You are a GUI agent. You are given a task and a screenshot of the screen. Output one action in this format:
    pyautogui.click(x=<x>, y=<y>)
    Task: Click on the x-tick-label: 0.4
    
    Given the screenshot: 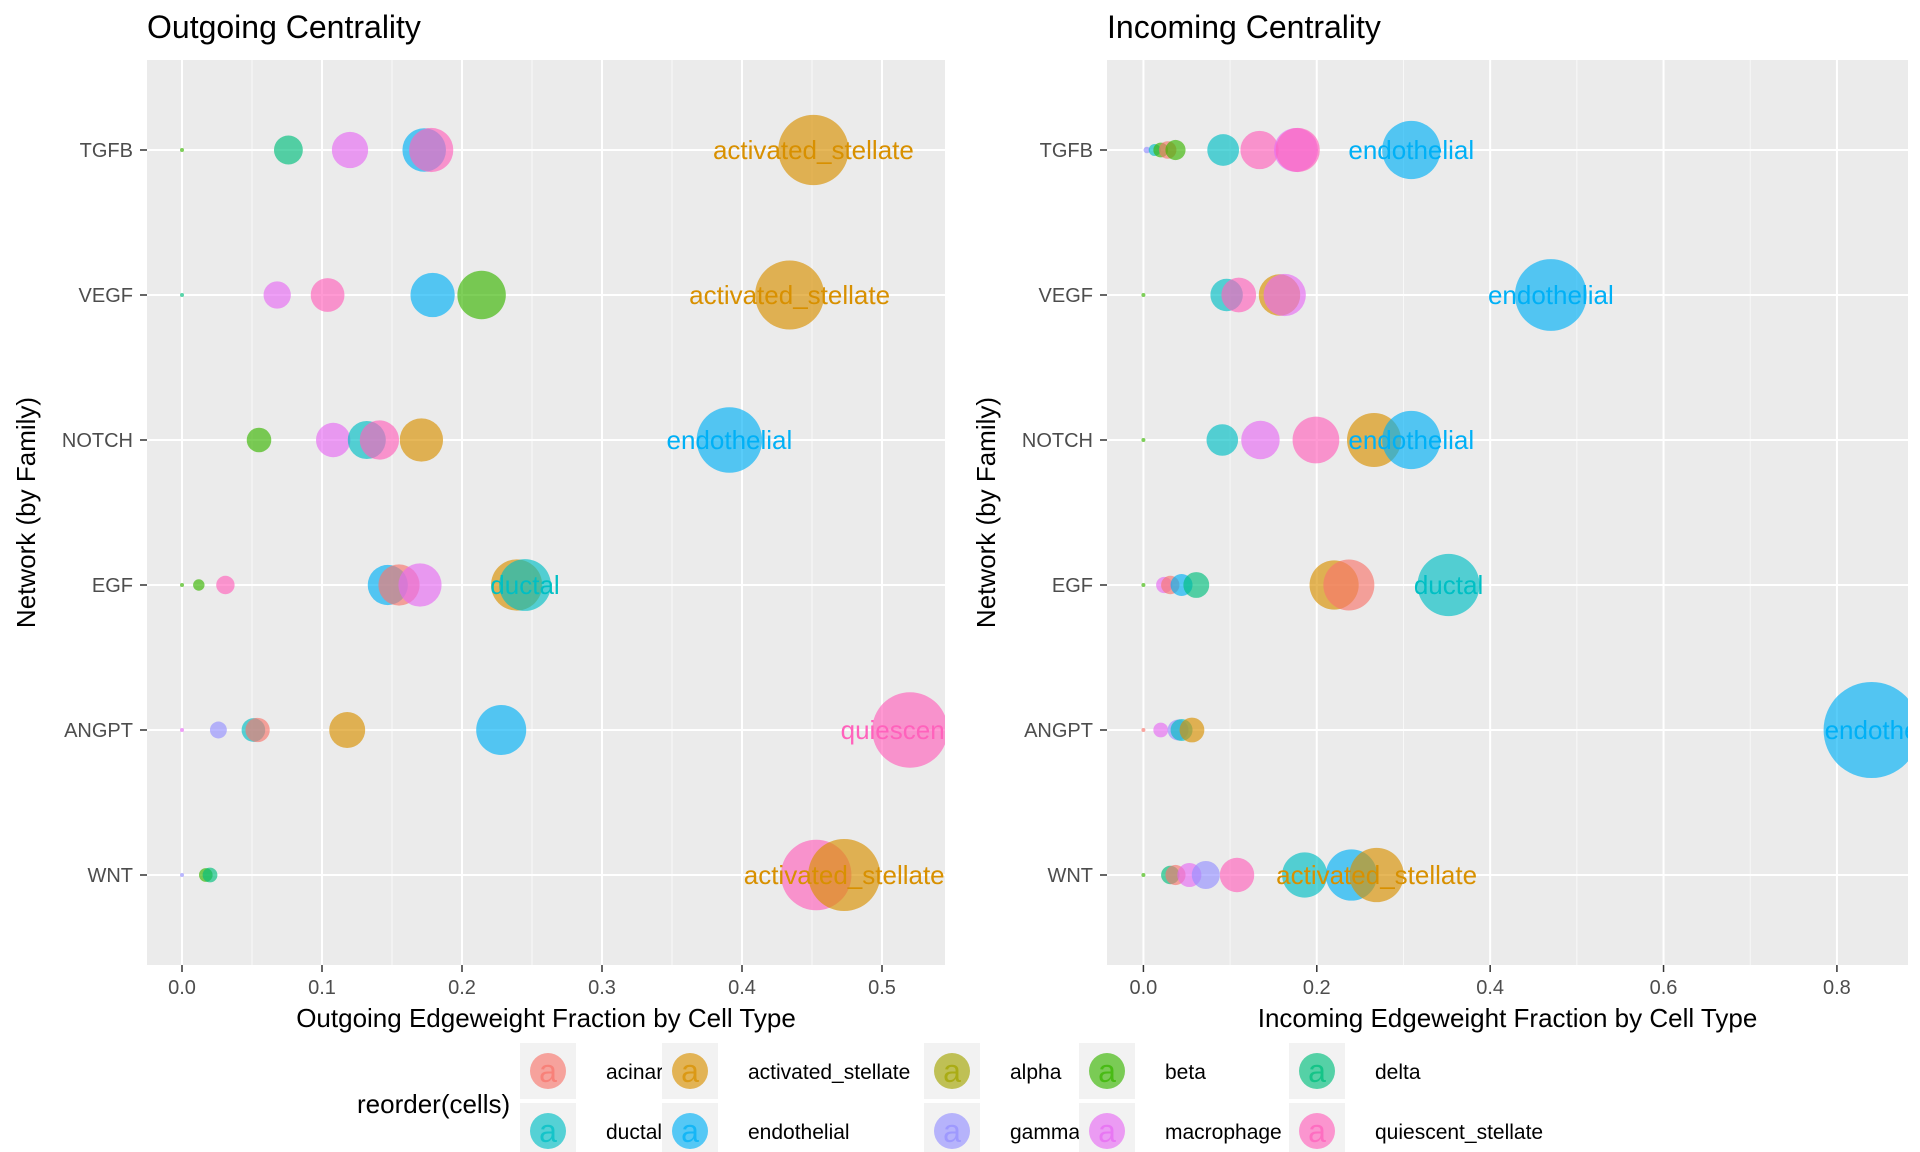 What is the action you would take?
    pyautogui.click(x=742, y=988)
    